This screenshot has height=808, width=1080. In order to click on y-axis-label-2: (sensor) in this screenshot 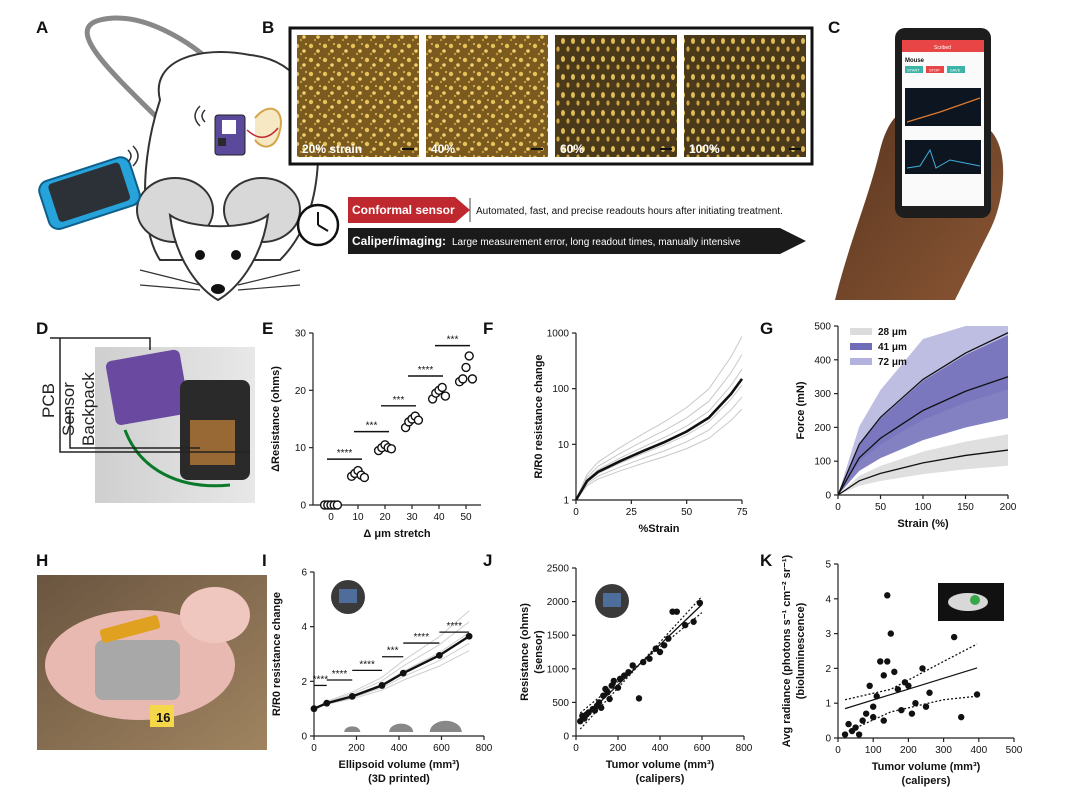, I will do `click(539, 652)`.